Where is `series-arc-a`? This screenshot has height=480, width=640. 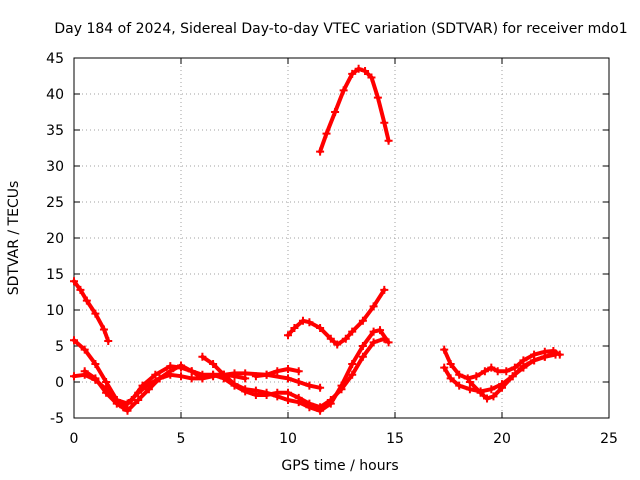
series-arc-a is located at coordinates (91, 311).